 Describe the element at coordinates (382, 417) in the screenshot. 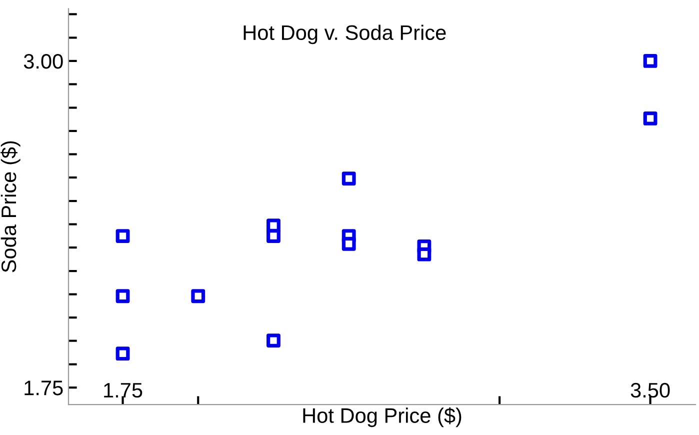

I see `x-axis-title: Hot Dog Price ($)` at that location.